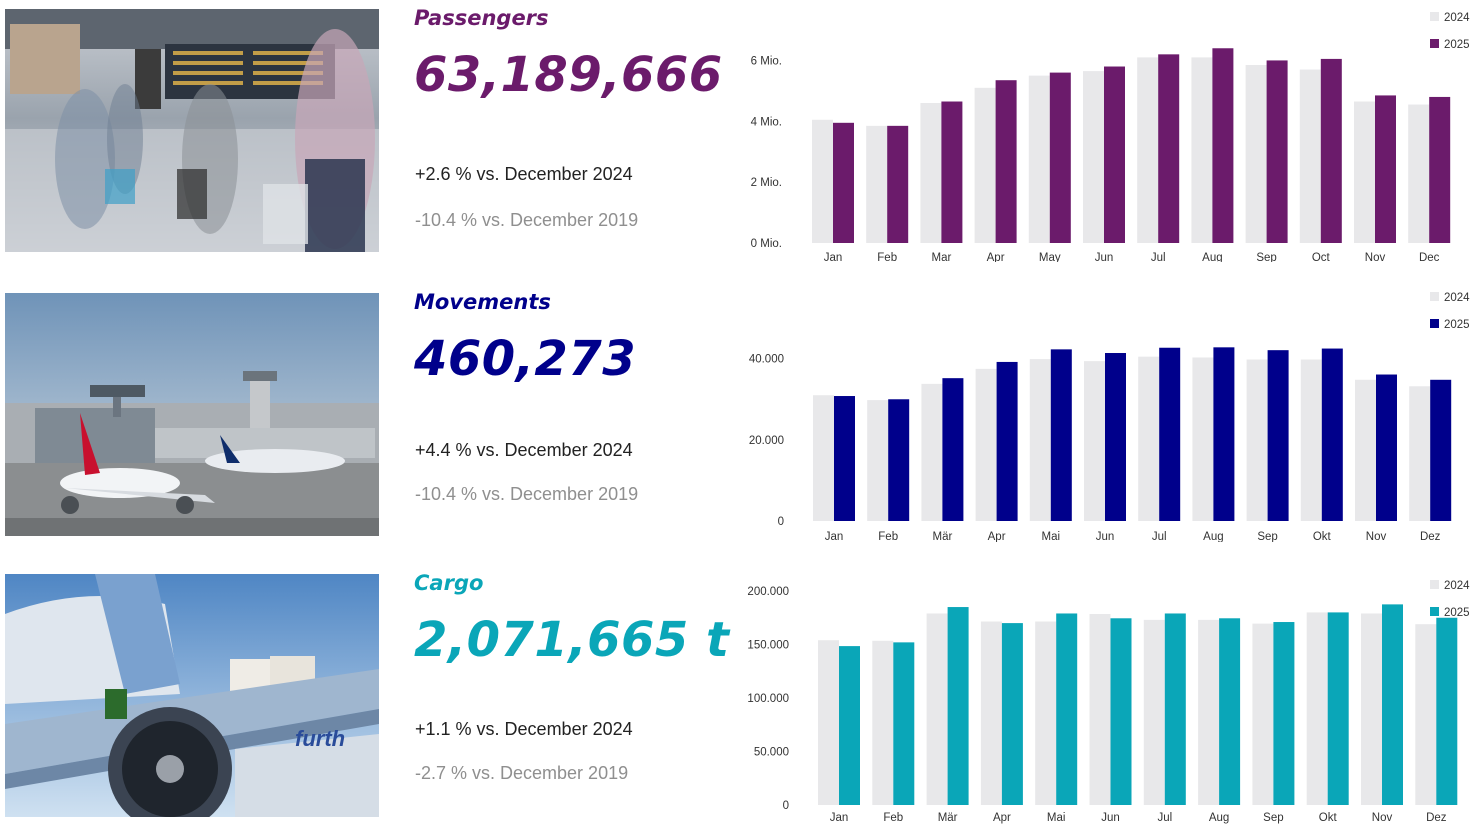  What do you see at coordinates (192, 130) in the screenshot?
I see `airport-terminal-crowd-photo` at bounding box center [192, 130].